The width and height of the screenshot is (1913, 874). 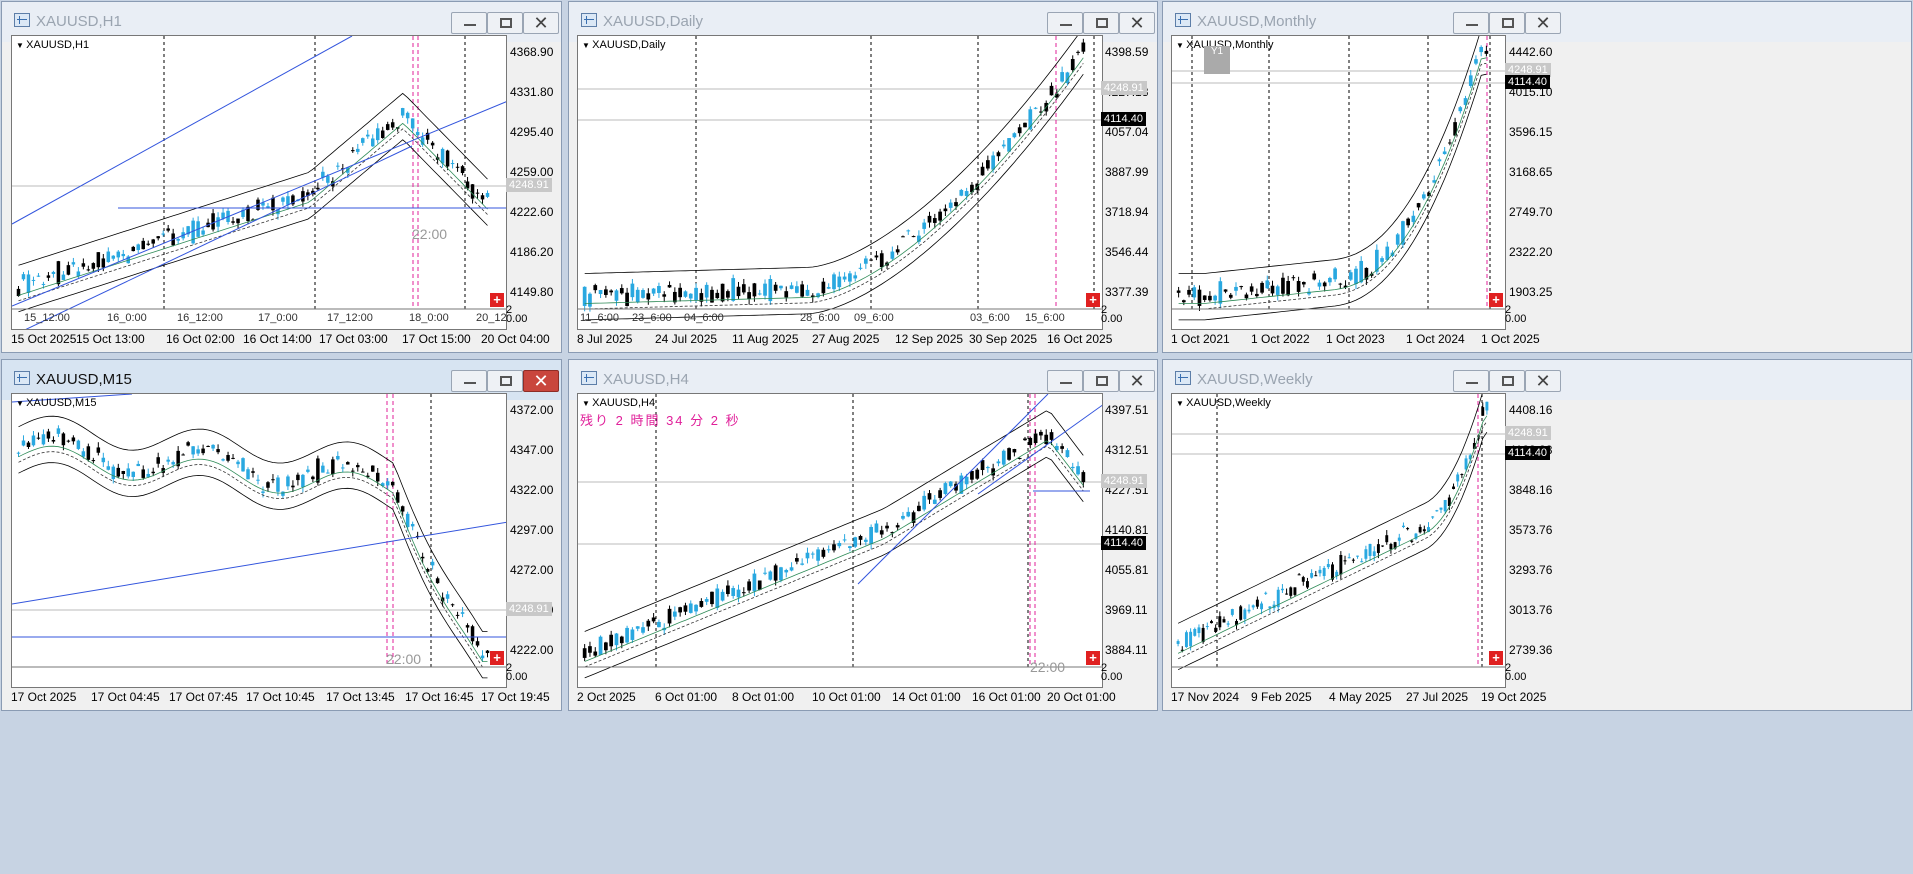 What do you see at coordinates (1127, 212) in the screenshot?
I see `price-tick-label: 3718.94` at bounding box center [1127, 212].